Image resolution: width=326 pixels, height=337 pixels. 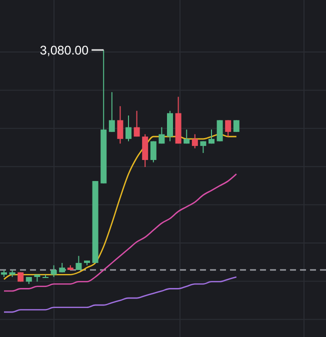 What do you see at coordinates (64, 51) in the screenshot?
I see `annotation: 3,080.00` at bounding box center [64, 51].